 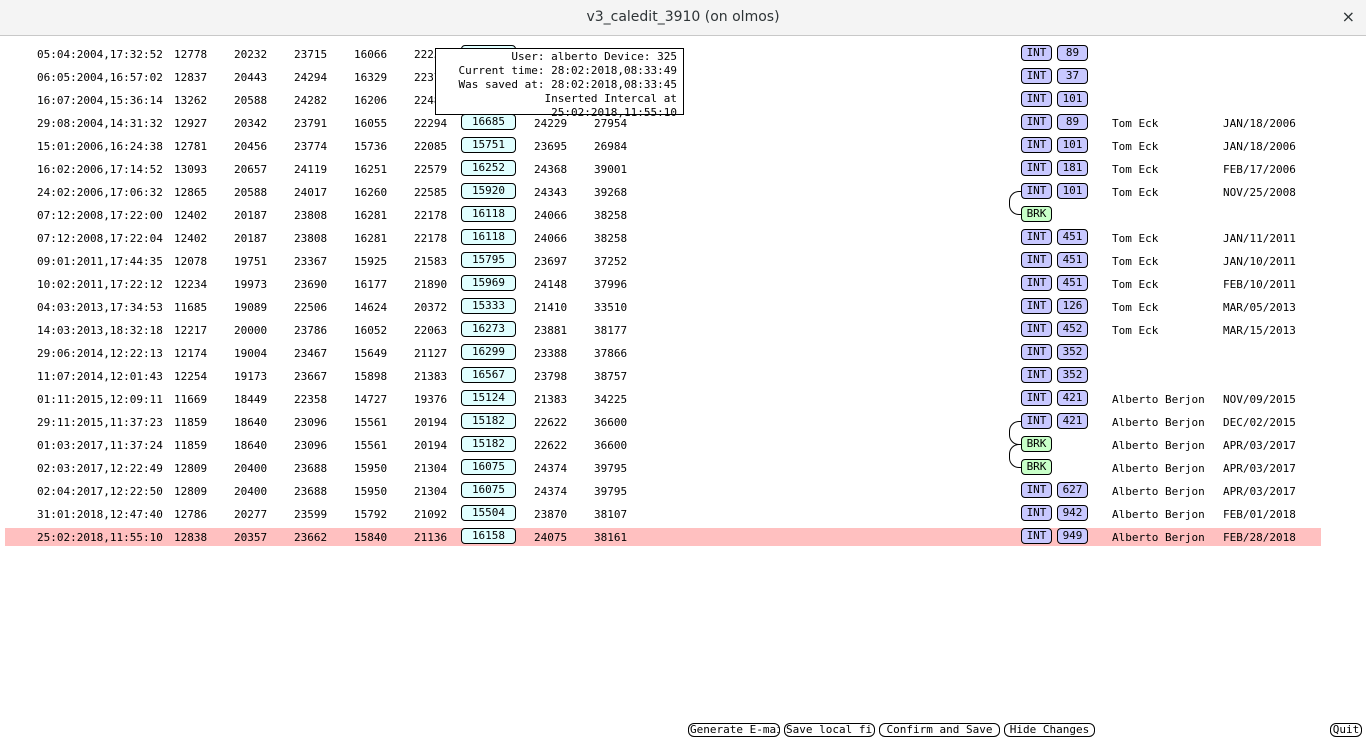 I want to click on confirm-and-save-button: Confirm and Save, so click(x=939, y=730).